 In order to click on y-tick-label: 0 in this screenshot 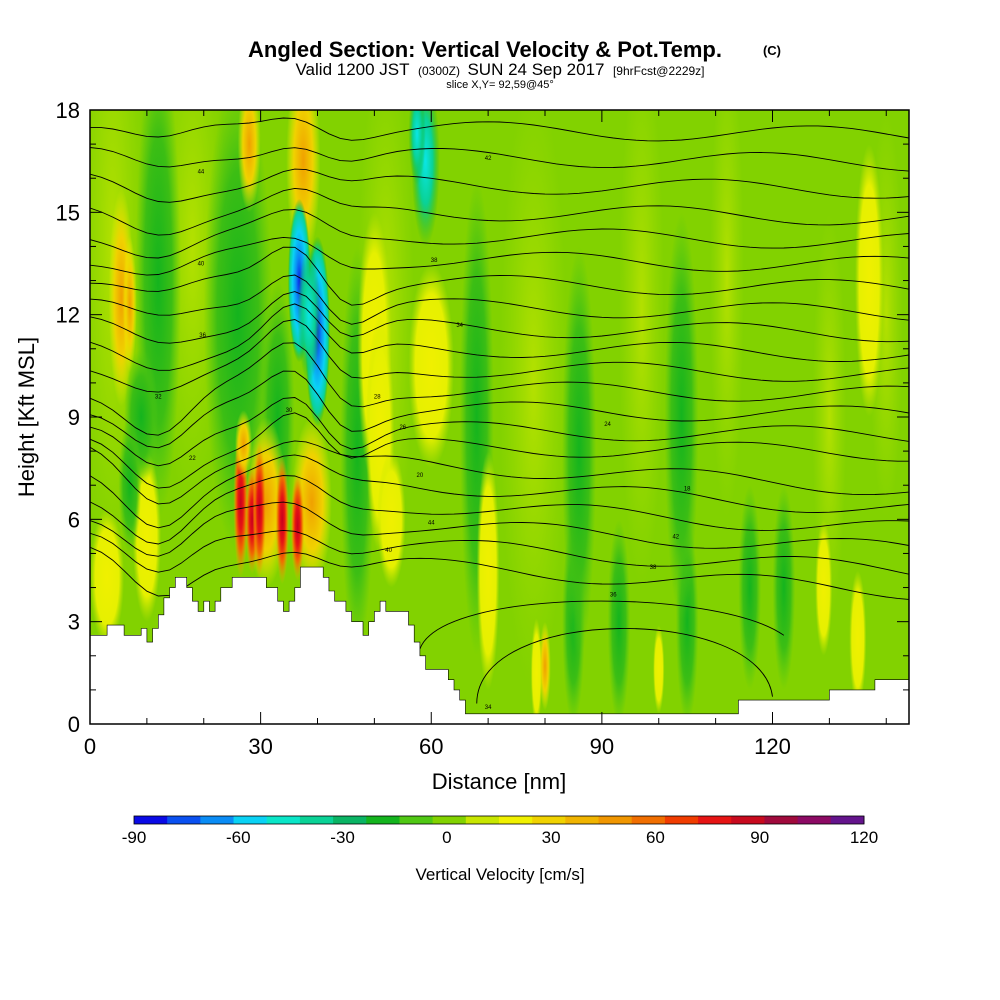, I will do `click(74, 724)`.